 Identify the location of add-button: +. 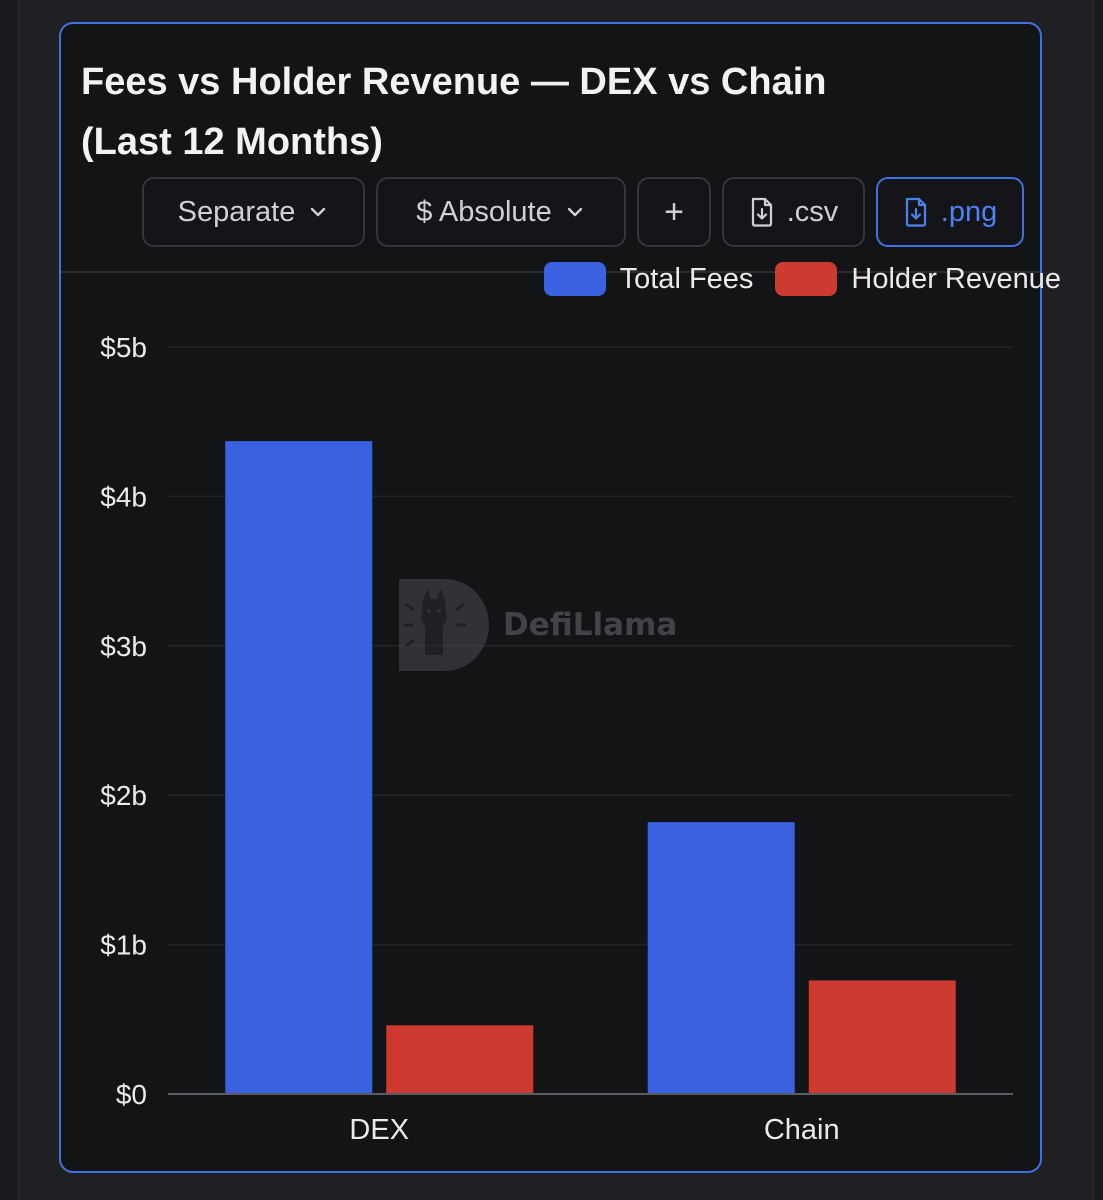
(674, 212).